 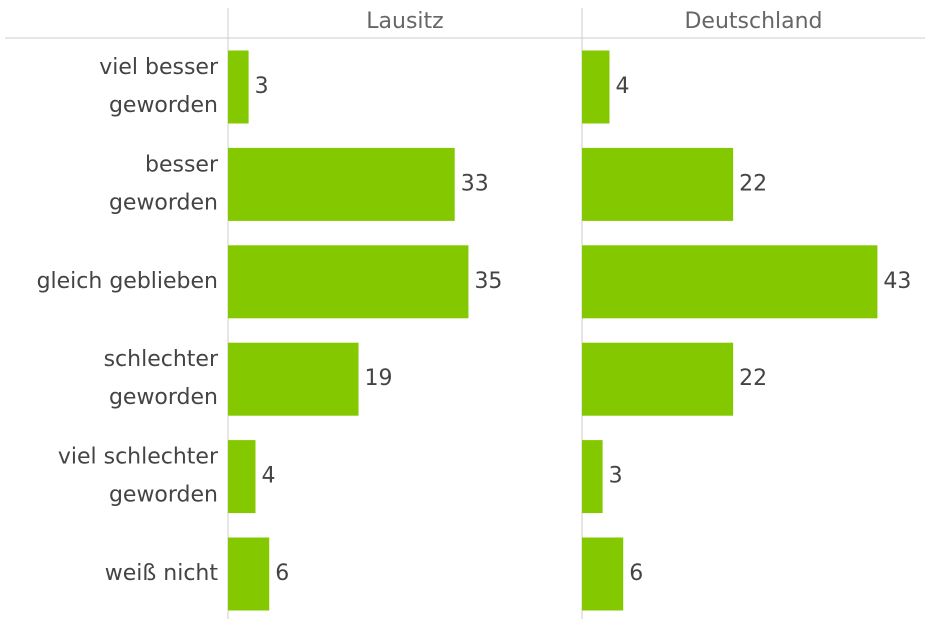 What do you see at coordinates (379, 378) in the screenshot?
I see `value-label: 19` at bounding box center [379, 378].